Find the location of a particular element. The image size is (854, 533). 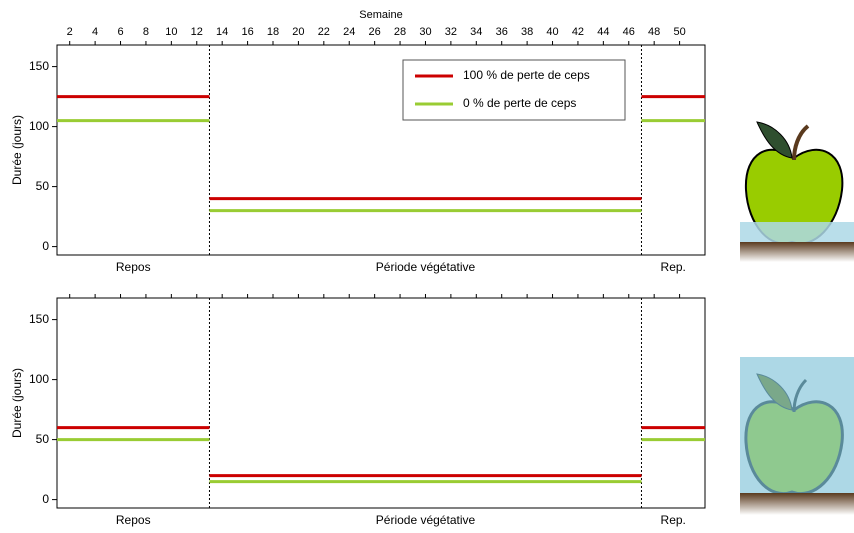

x-tick-label: 12 is located at coordinates (197, 32).